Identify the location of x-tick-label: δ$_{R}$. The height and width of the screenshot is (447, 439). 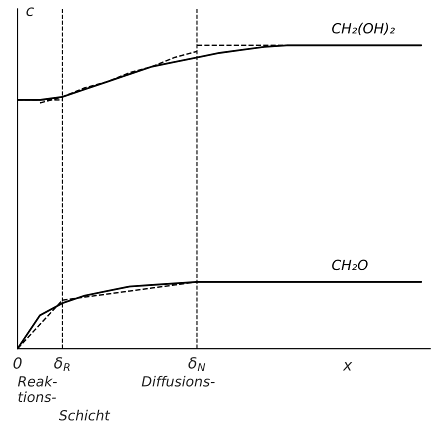
(62, 364).